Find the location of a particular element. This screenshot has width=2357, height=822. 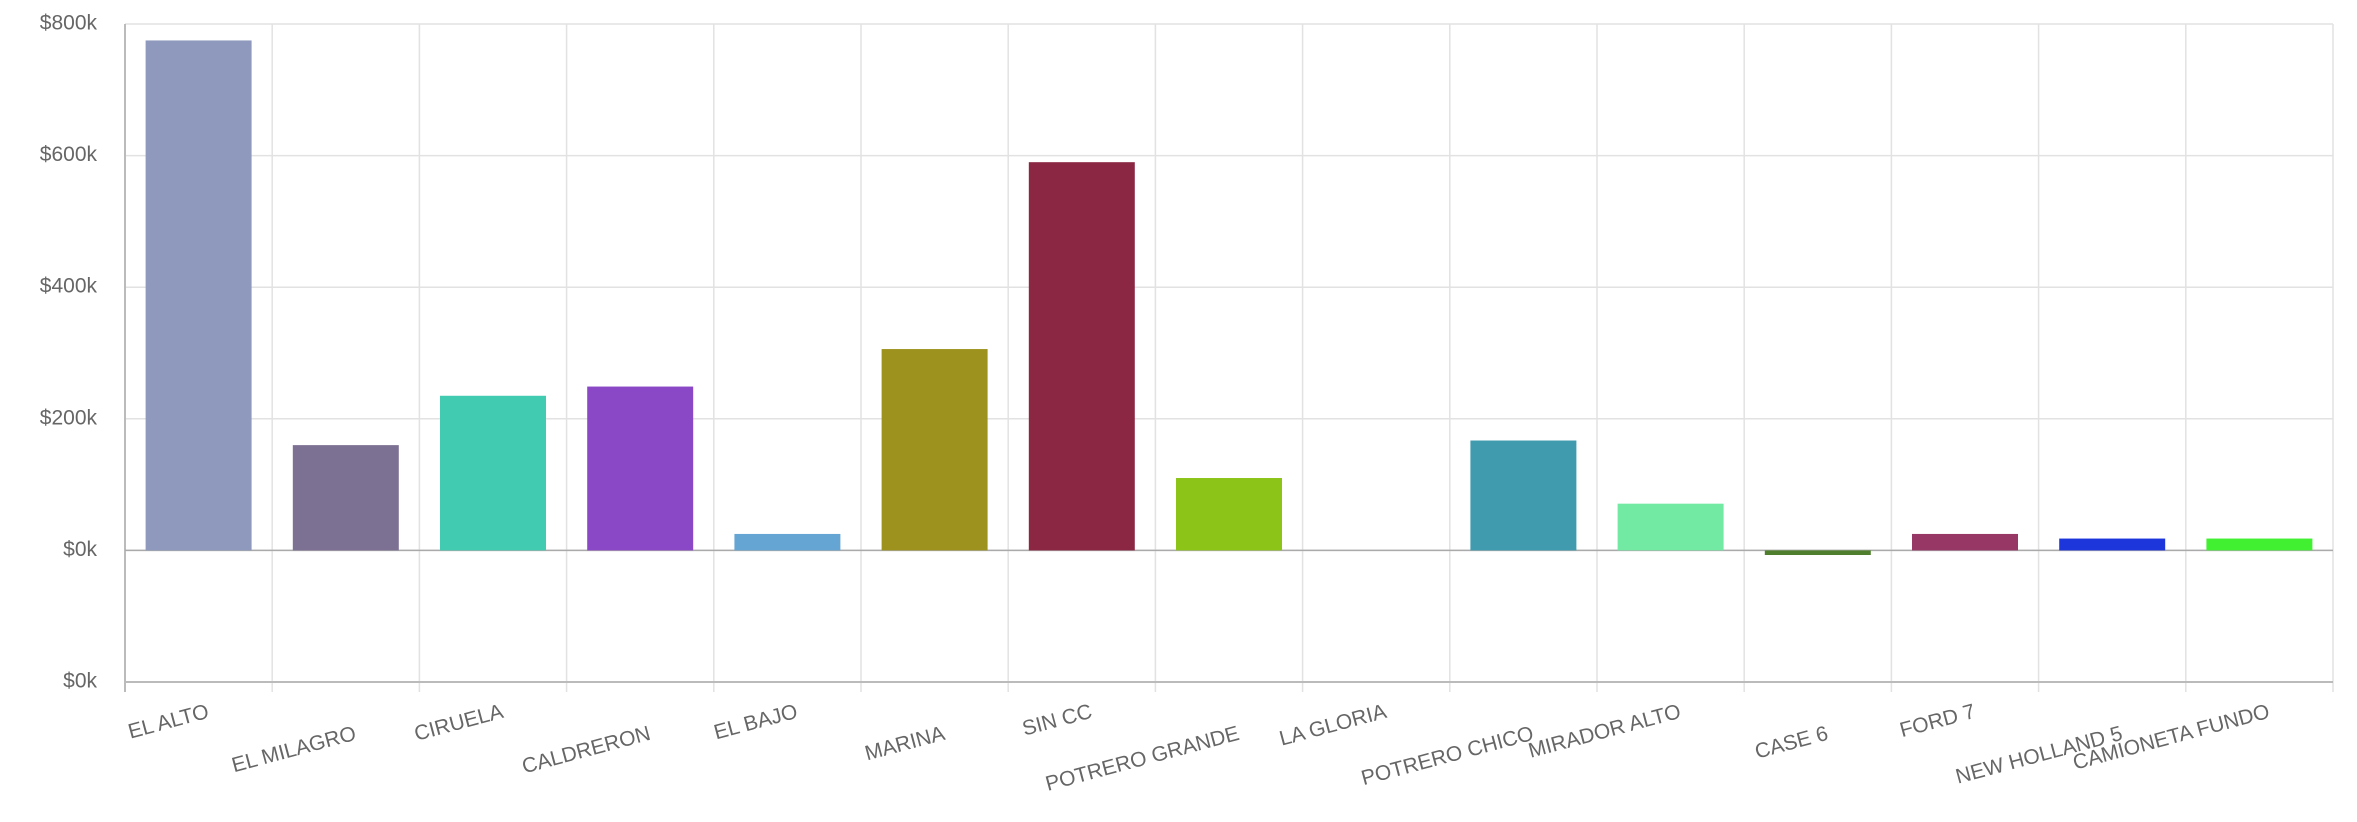

x-tick-label: FORD 7 is located at coordinates (1937, 721).